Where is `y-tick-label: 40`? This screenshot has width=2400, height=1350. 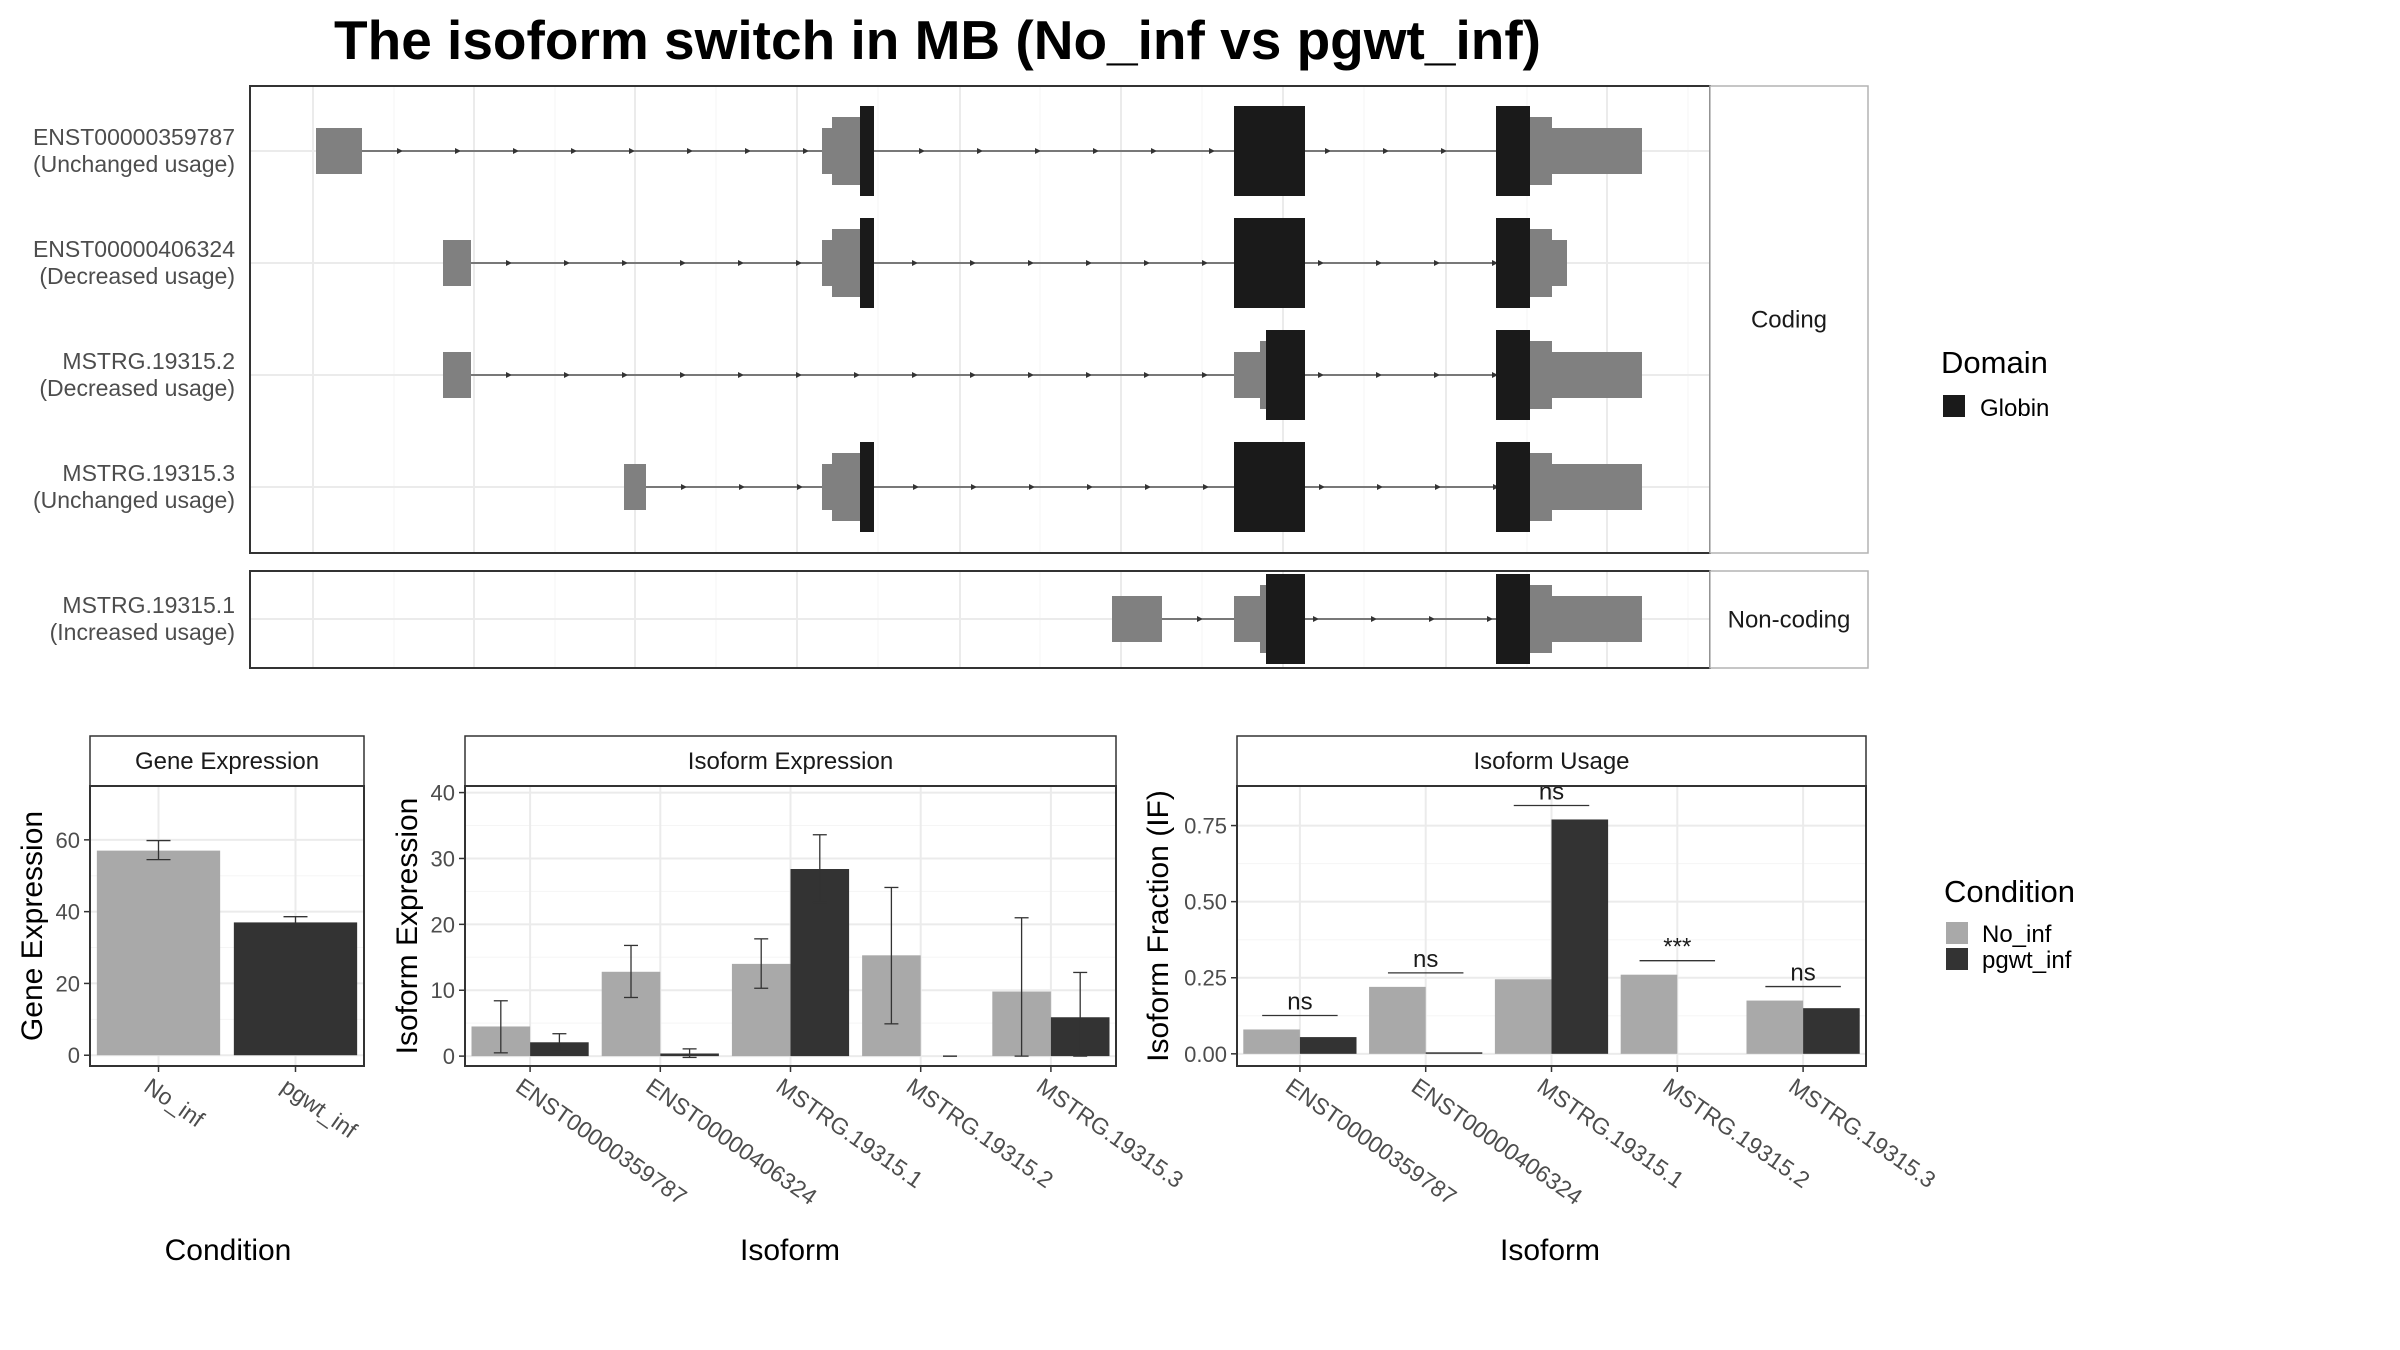
y-tick-label: 40 is located at coordinates (443, 793).